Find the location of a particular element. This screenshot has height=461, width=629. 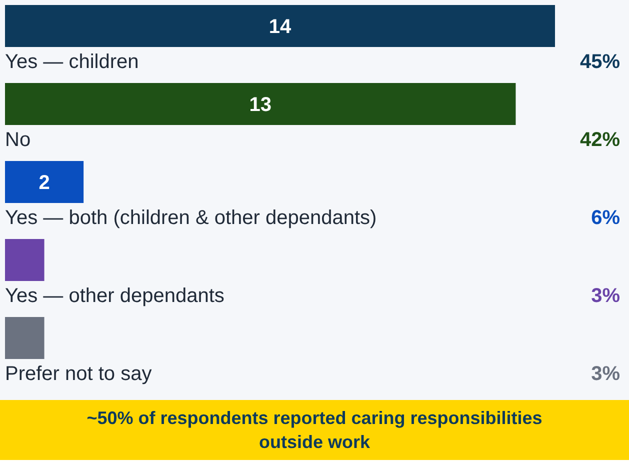

text: 42% is located at coordinates (600, 140).